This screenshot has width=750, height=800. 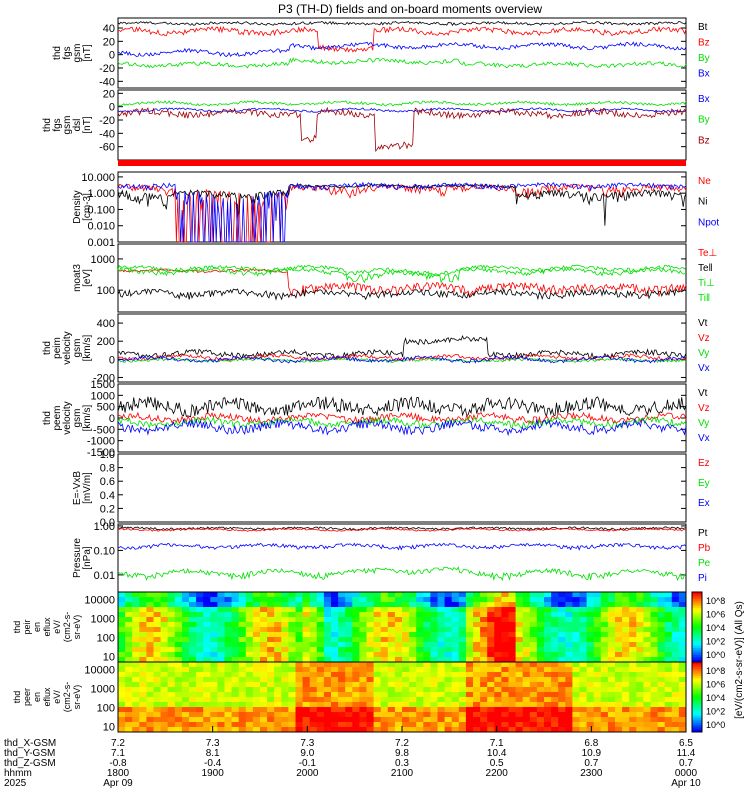 I want to click on colorbar-tick-label: 10^2, so click(x=715, y=712).